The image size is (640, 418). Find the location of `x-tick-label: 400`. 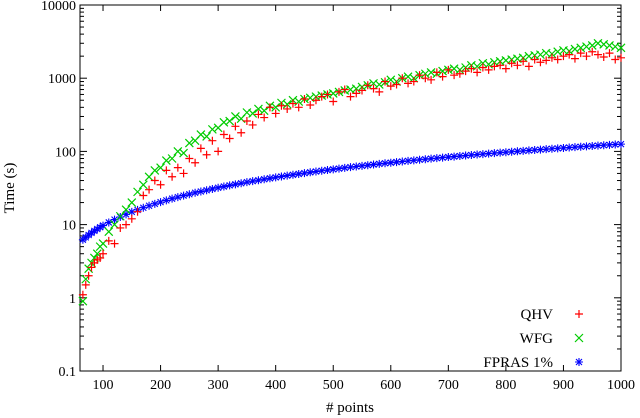

x-tick-label: 400 is located at coordinates (275, 385).